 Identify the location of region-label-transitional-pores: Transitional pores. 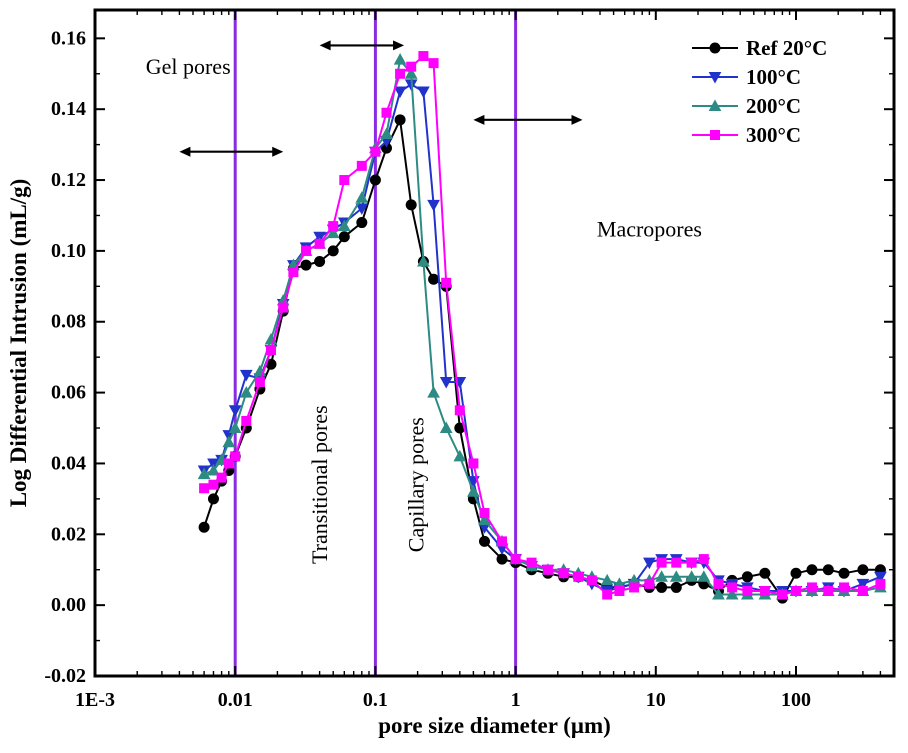
(319, 484).